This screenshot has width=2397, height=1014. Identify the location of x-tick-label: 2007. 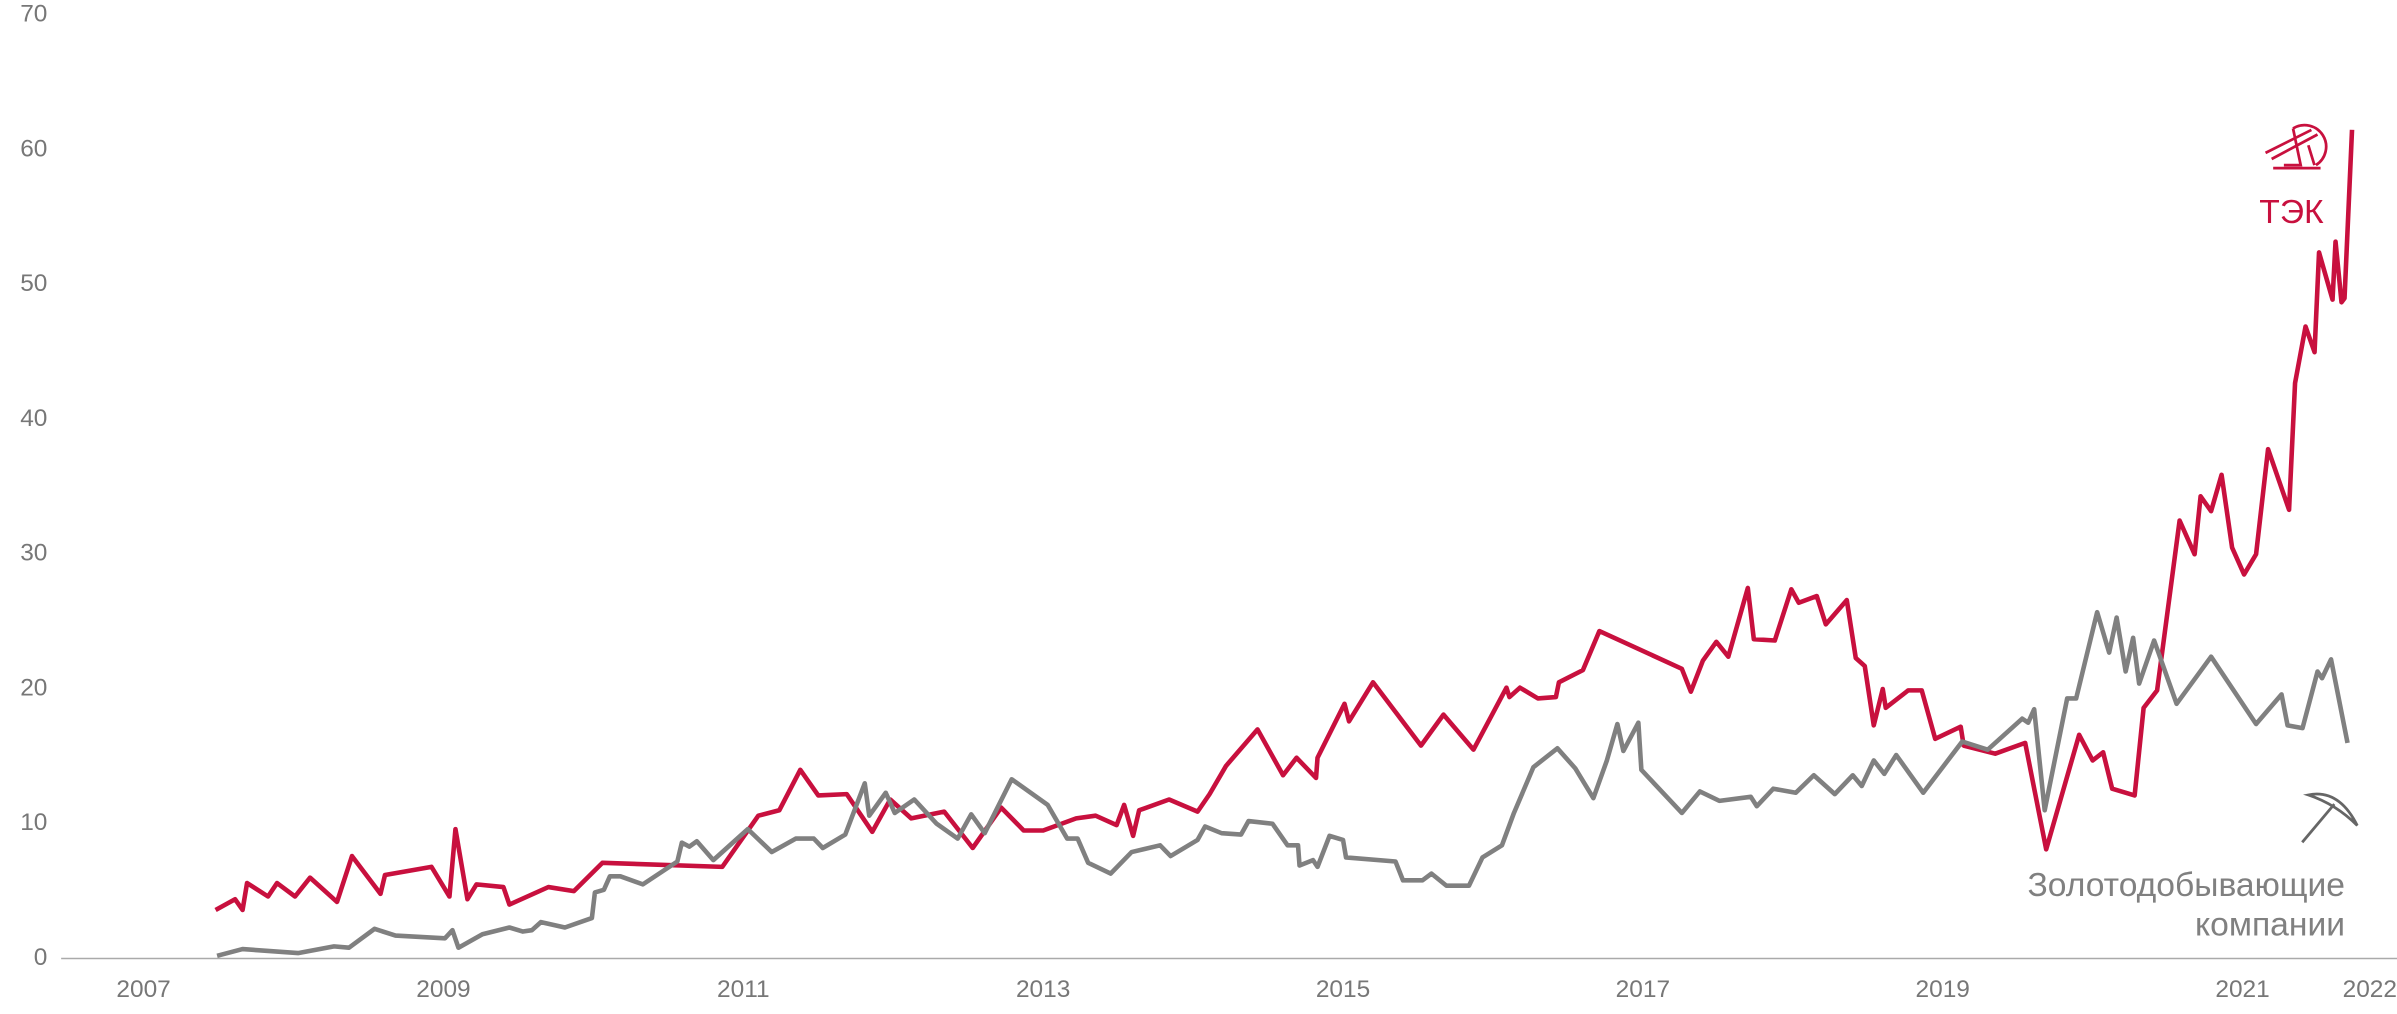
(143, 989).